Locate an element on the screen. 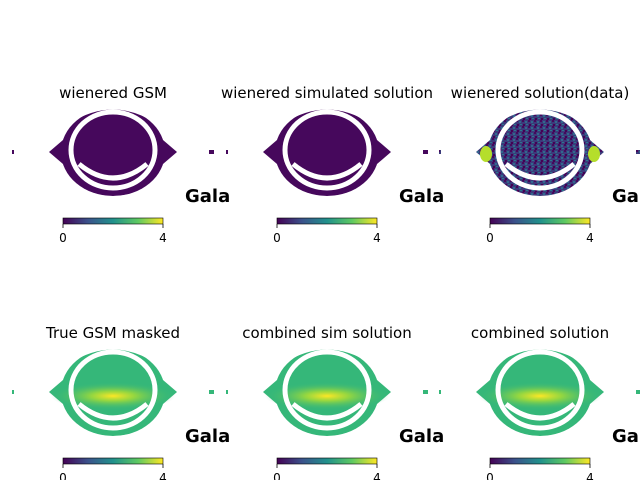 The width and height of the screenshot is (640, 480). map-panel: wienered simulated solution Gala 0 4 is located at coordinates (332, 164).